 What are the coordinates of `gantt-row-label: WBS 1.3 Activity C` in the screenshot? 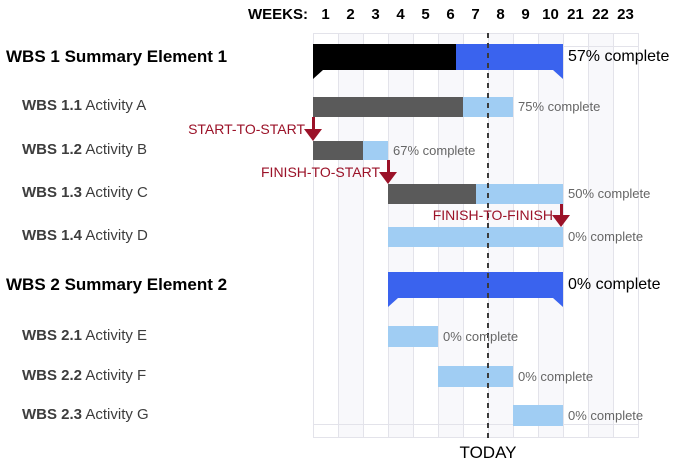 It's located at (85, 192).